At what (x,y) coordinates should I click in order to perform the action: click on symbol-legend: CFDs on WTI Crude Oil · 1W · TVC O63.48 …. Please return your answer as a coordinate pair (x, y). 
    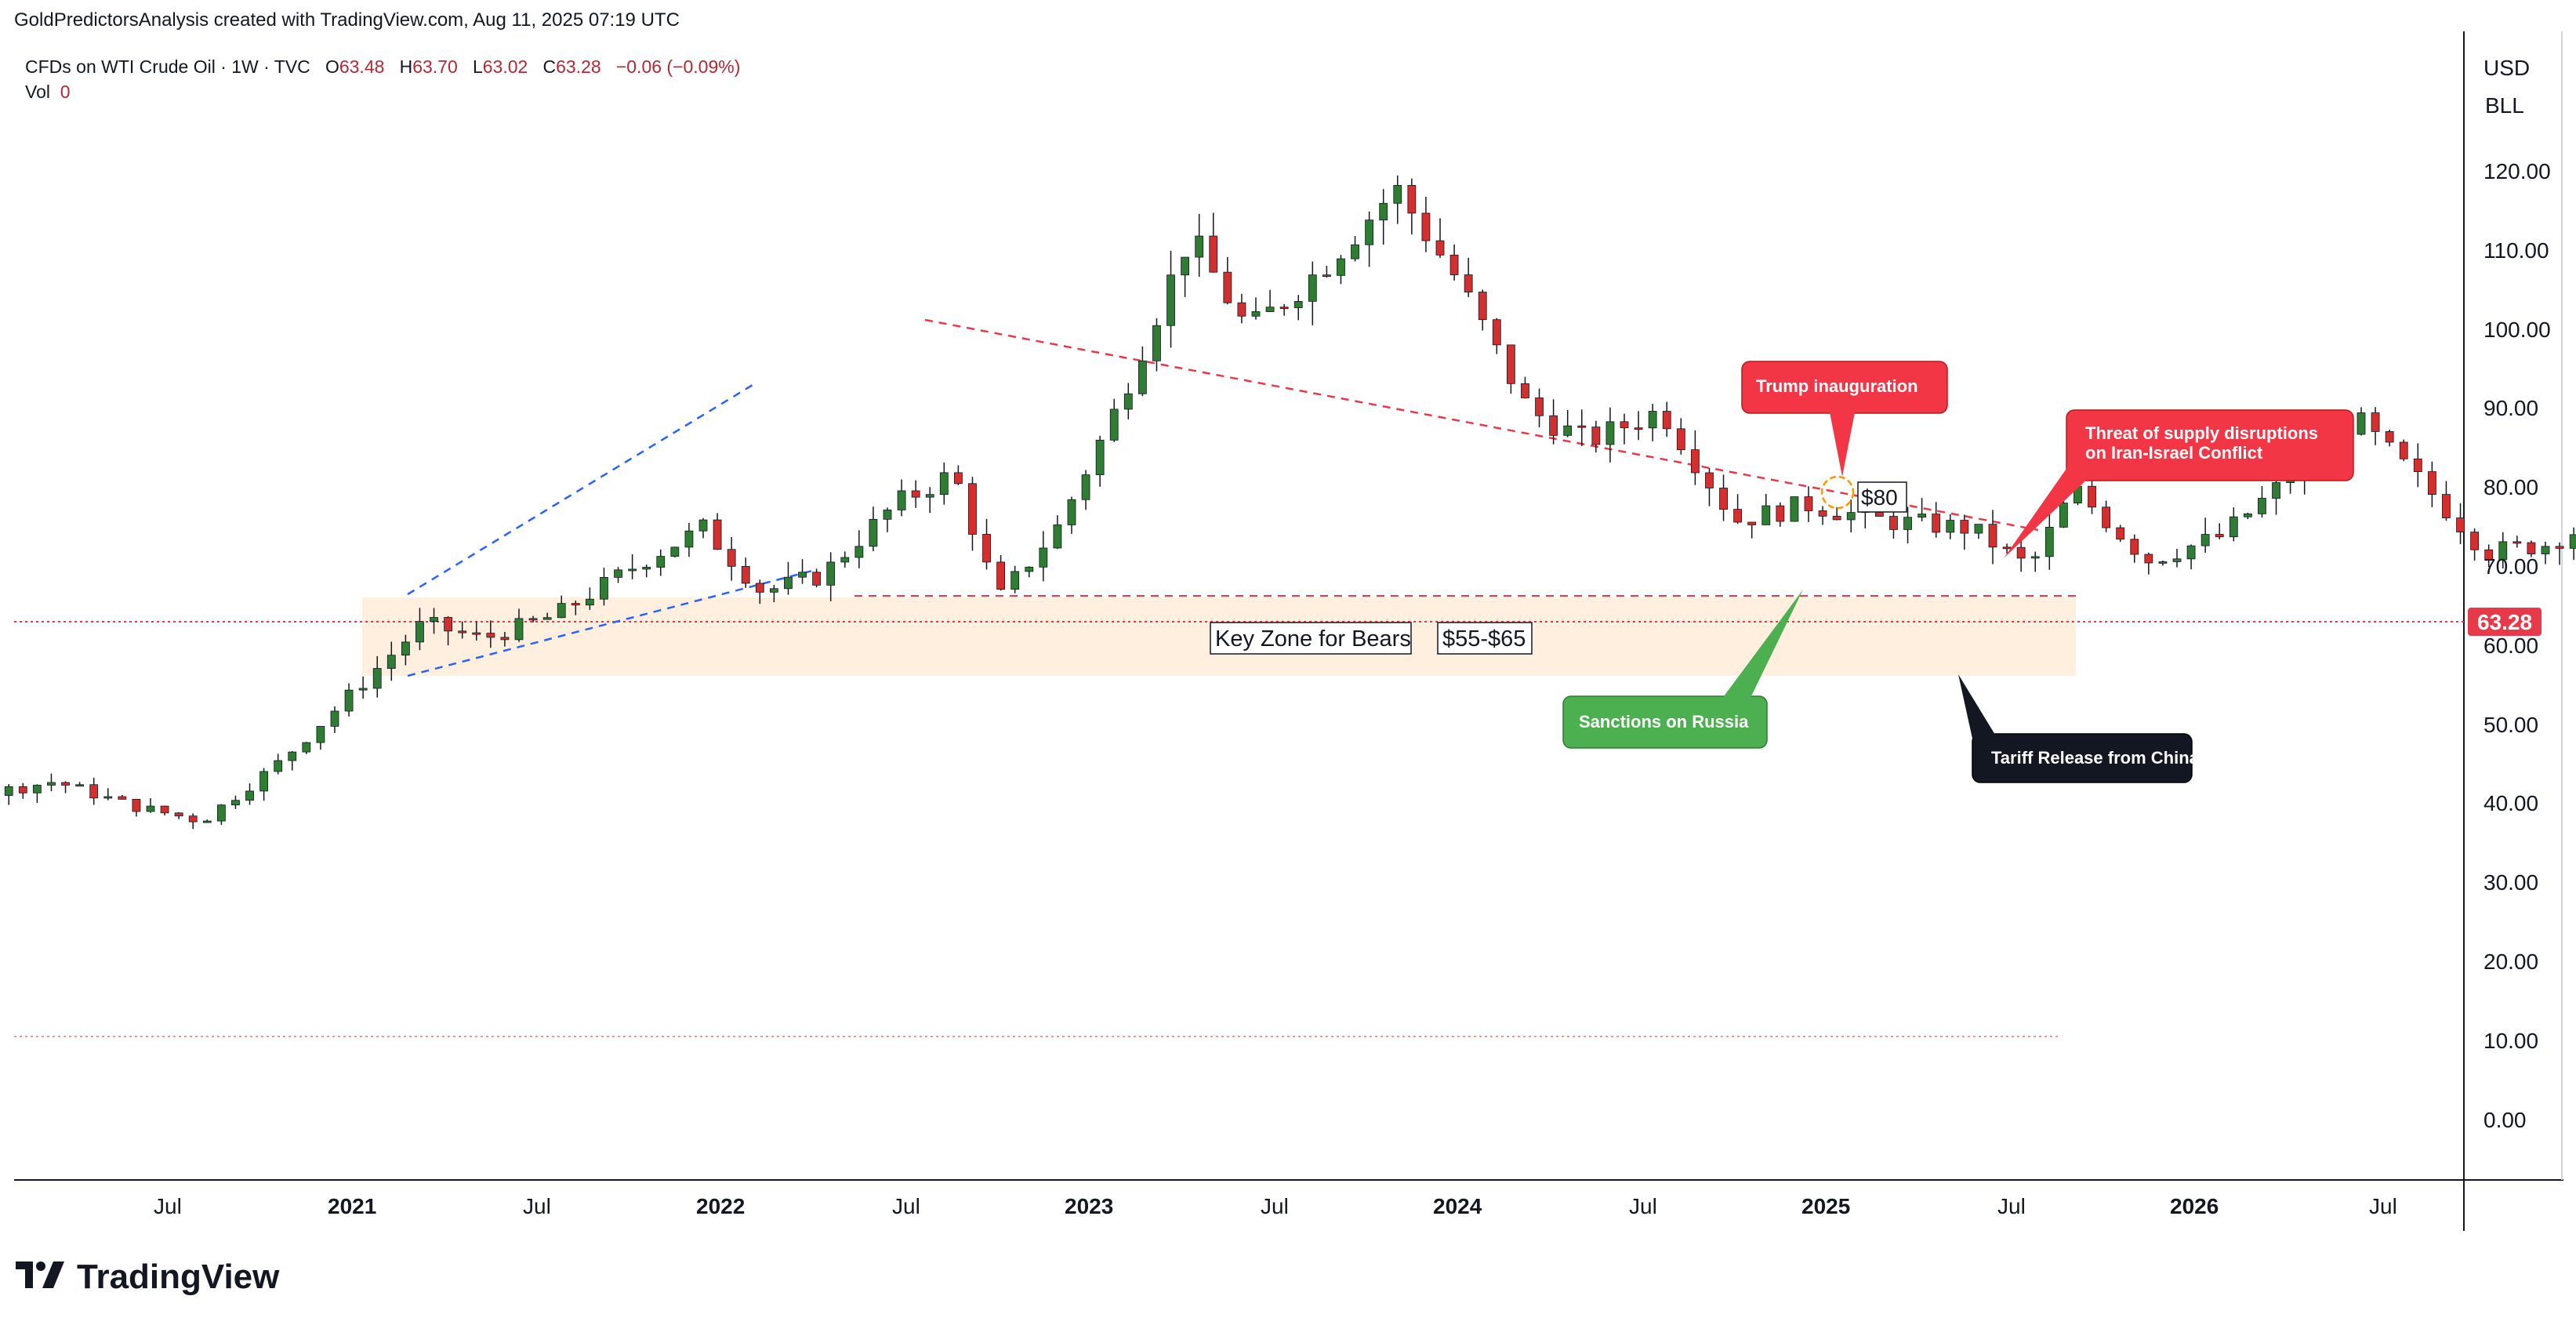
    Looking at the image, I should click on (383, 67).